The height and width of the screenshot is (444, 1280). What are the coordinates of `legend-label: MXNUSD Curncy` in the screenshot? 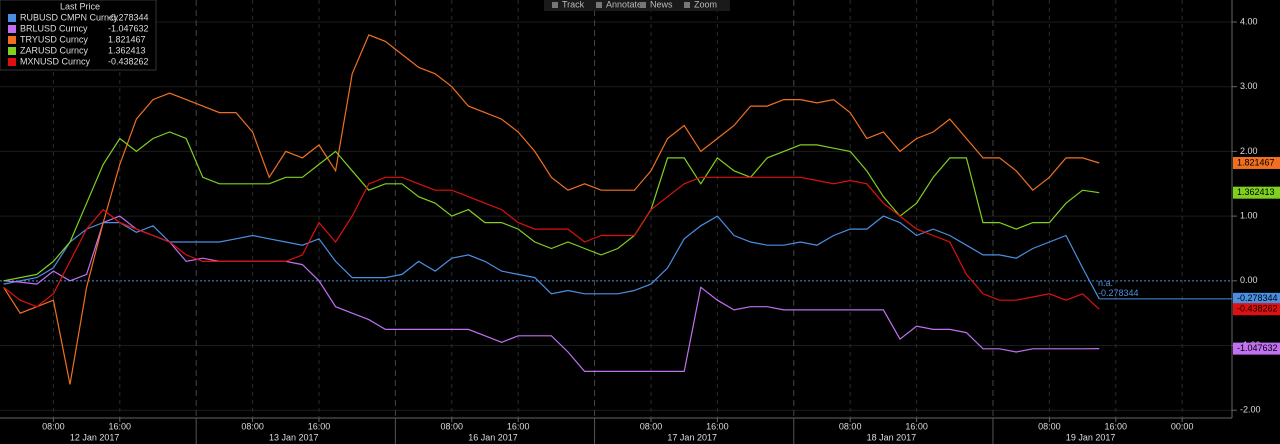 It's located at (55, 61).